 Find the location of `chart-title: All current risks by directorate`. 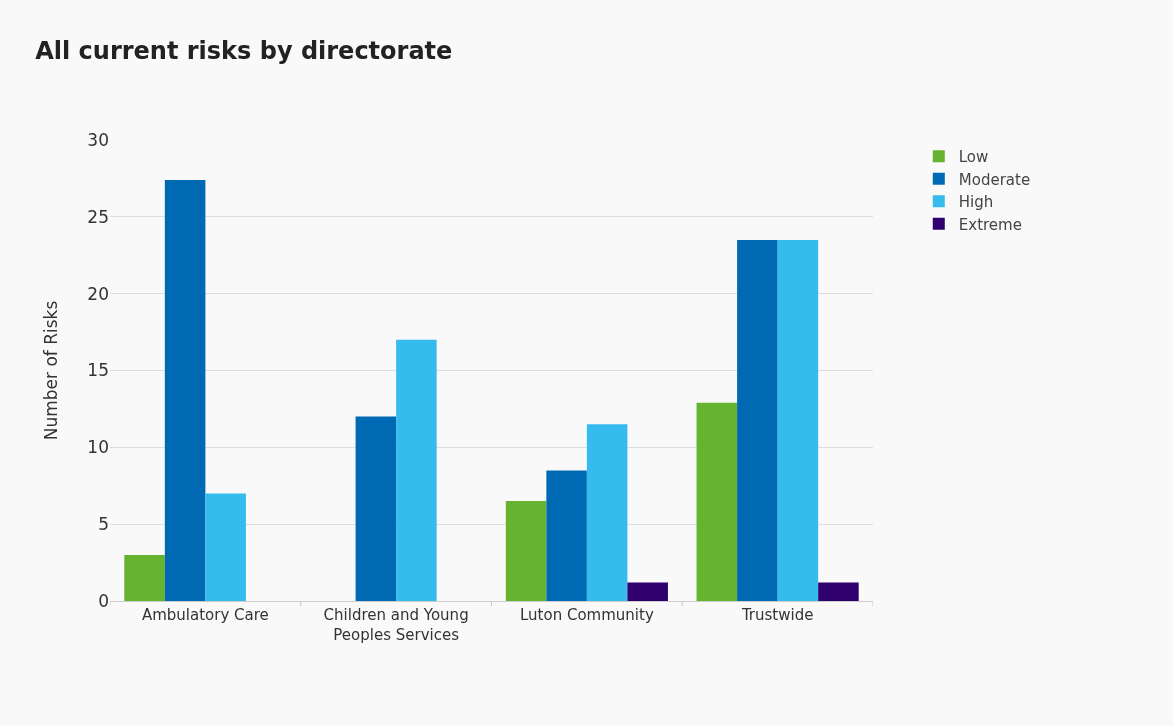

chart-title: All current risks by directorate is located at coordinates (244, 51).